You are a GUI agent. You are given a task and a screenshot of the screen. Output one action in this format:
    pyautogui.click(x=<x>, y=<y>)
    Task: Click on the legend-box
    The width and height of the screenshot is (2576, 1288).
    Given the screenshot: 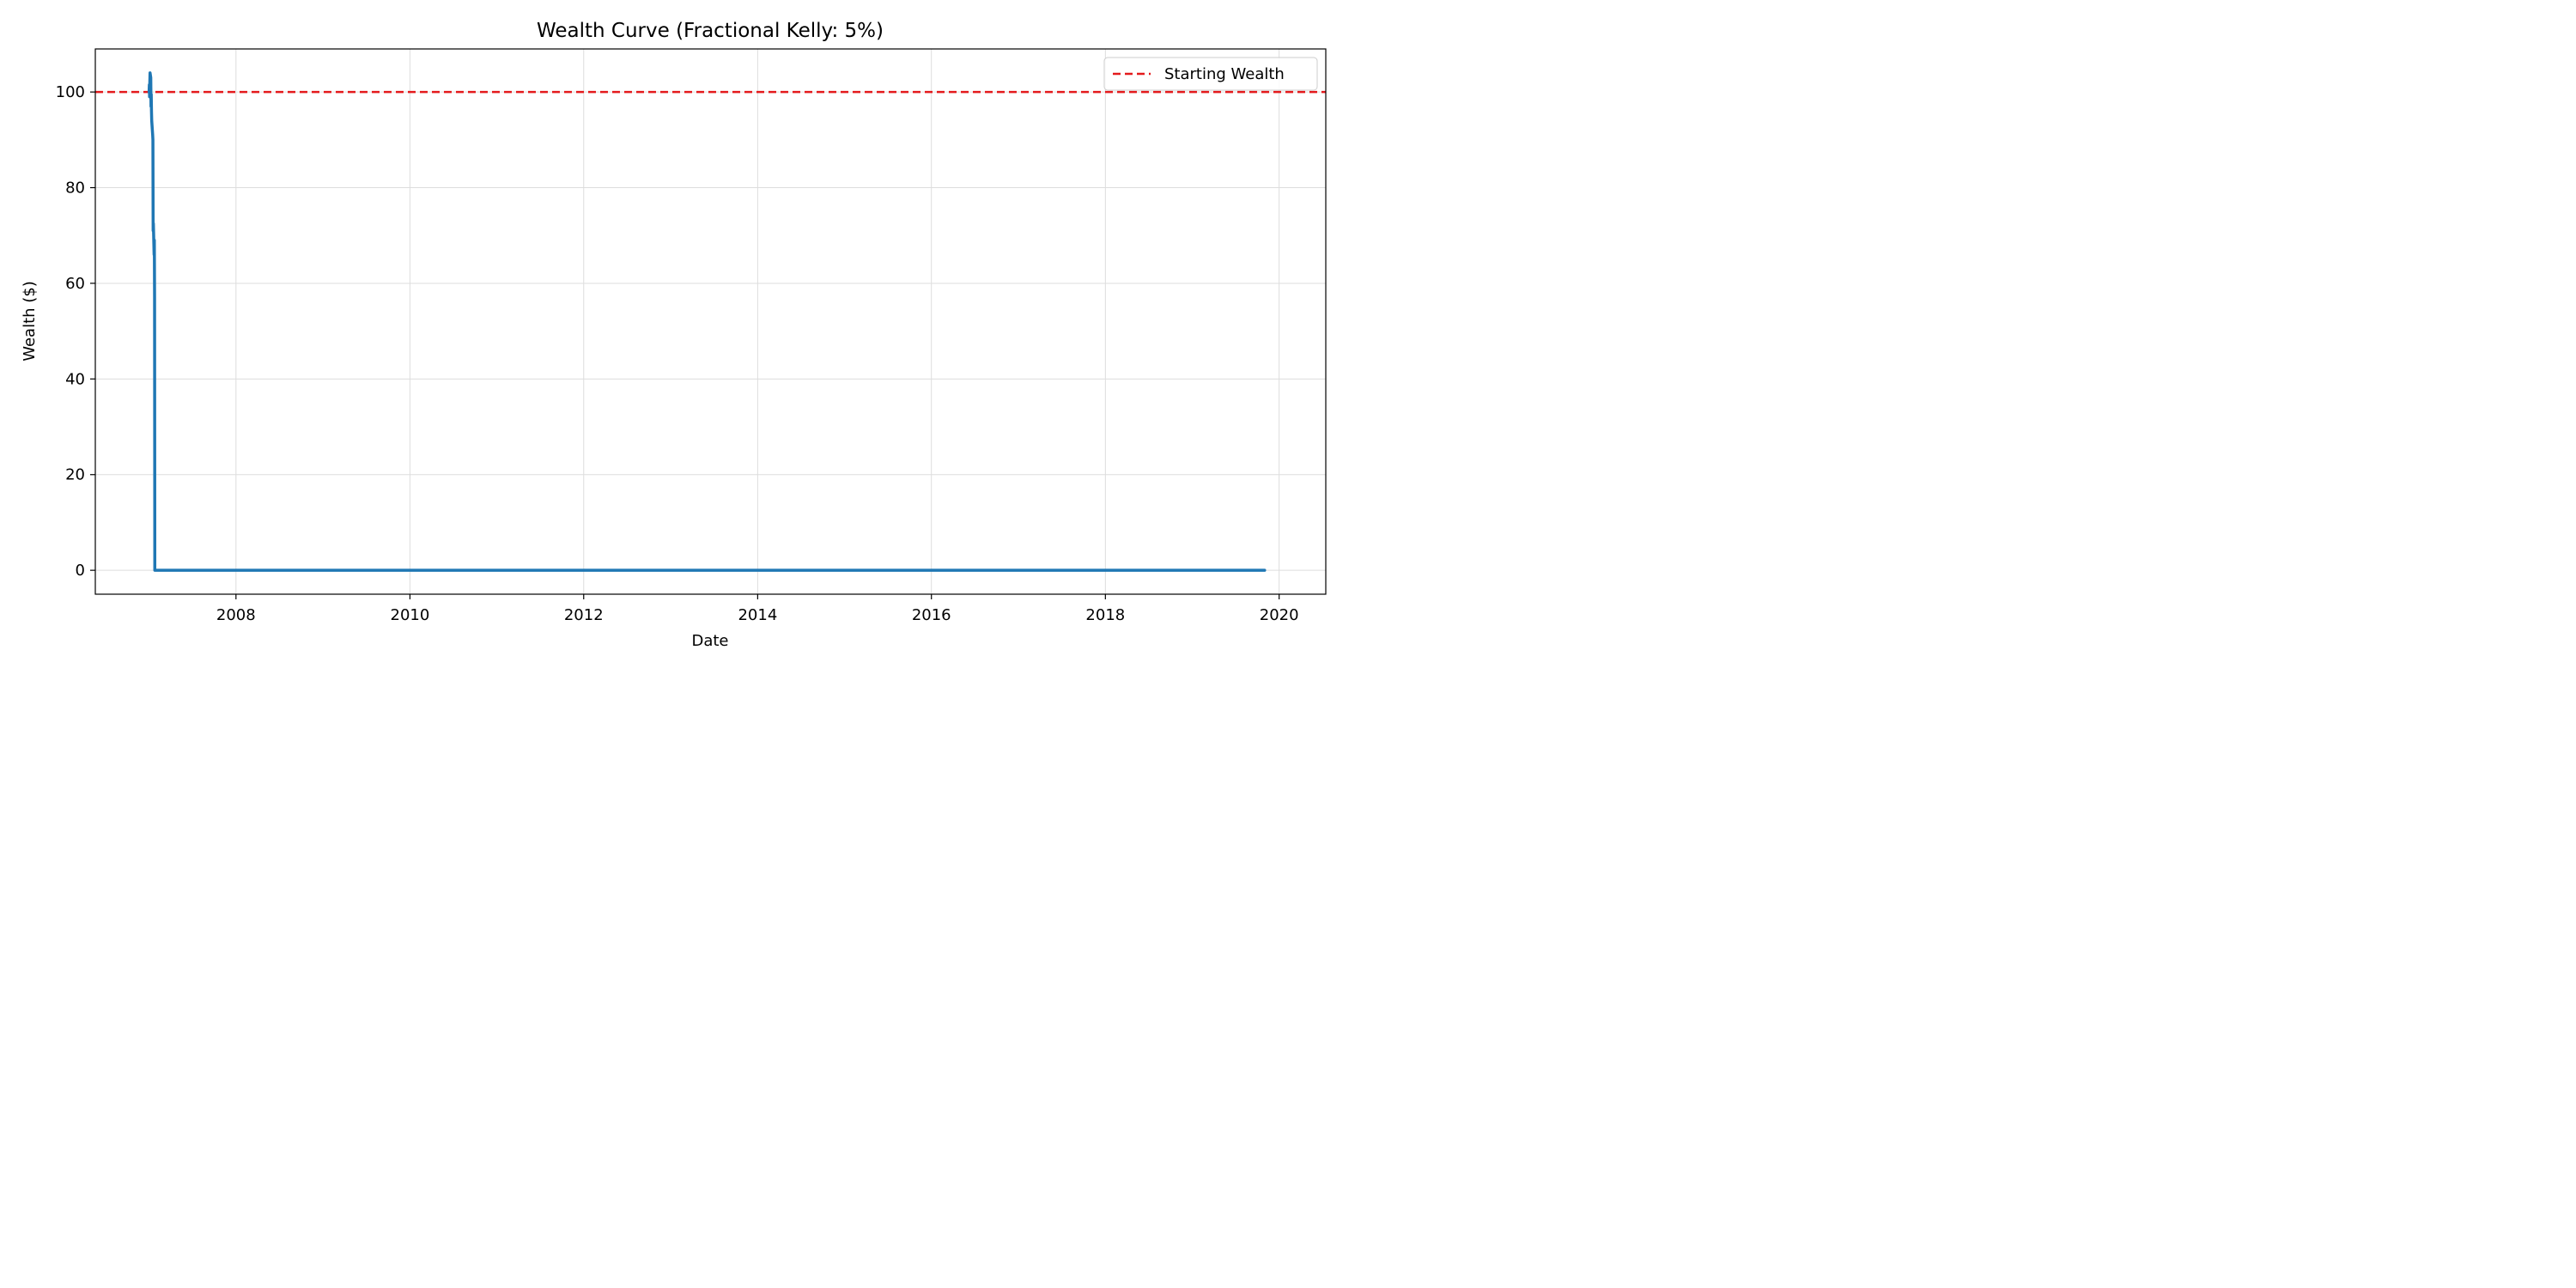 What is the action you would take?
    pyautogui.click(x=1210, y=74)
    